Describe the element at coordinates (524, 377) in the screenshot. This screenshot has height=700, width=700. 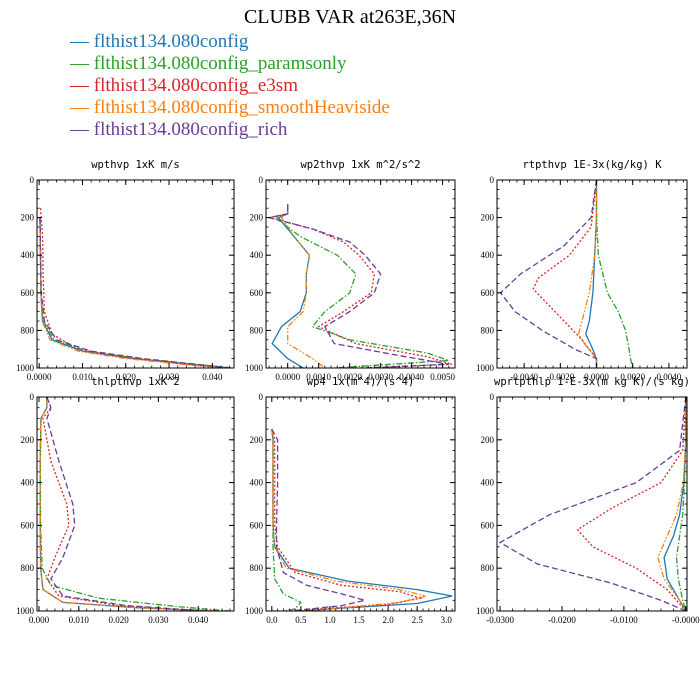
I see `x-tick-label: -0.0040` at that location.